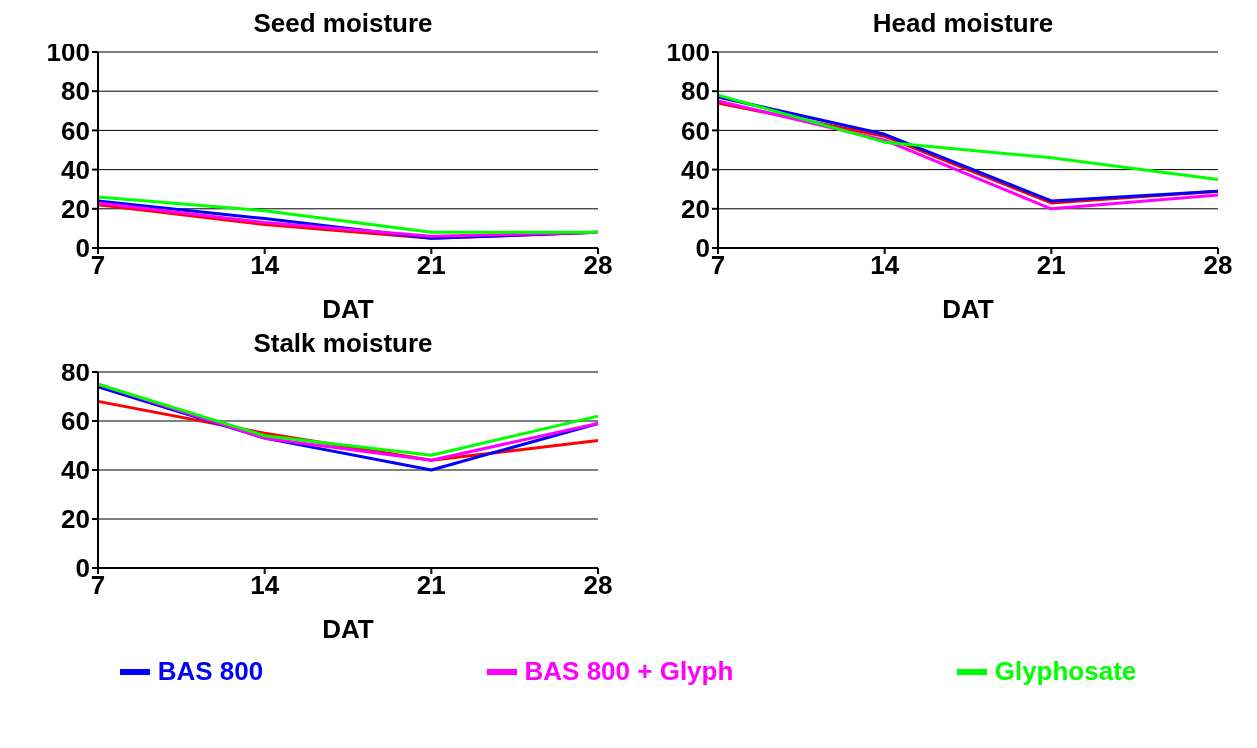 Image resolution: width=1257 pixels, height=748 pixels. I want to click on chart-title: Seed moisture, so click(343, 23).